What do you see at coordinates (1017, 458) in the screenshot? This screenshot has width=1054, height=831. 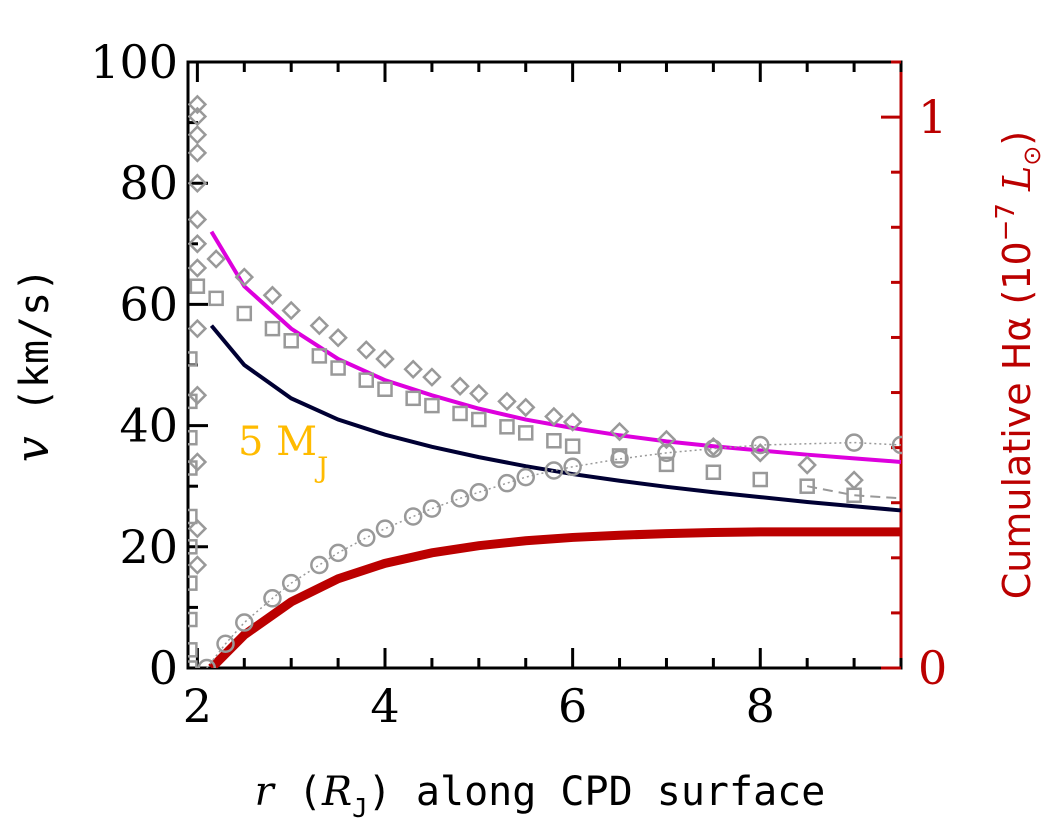 I see `y-axis-right-text: Cumulative Hα` at bounding box center [1017, 458].